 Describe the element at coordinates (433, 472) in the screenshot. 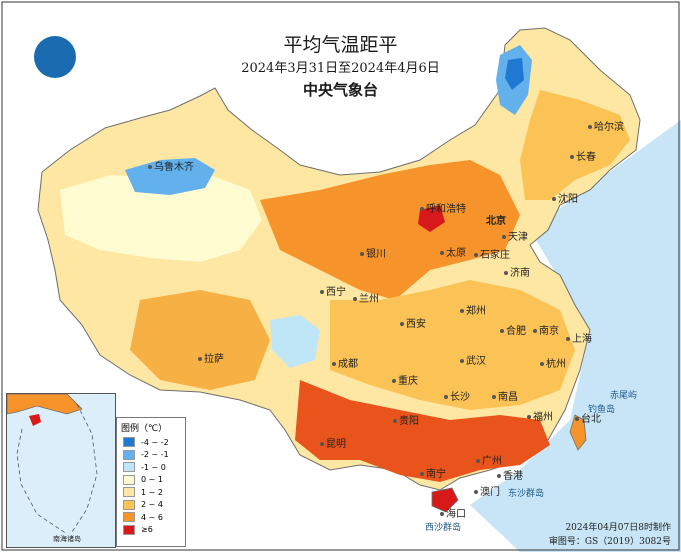

I see `city-nanning: 南宁` at that location.